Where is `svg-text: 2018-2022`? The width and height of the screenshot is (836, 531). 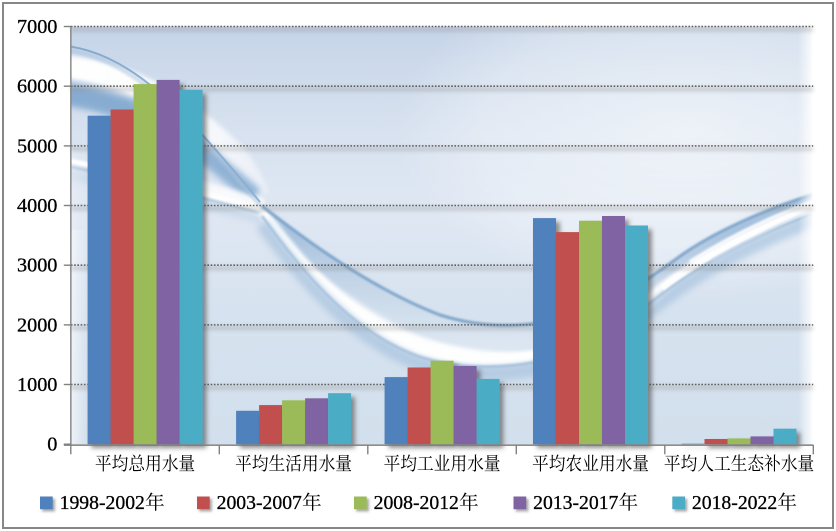
svg-text: 2018-2022 is located at coordinates (734, 503).